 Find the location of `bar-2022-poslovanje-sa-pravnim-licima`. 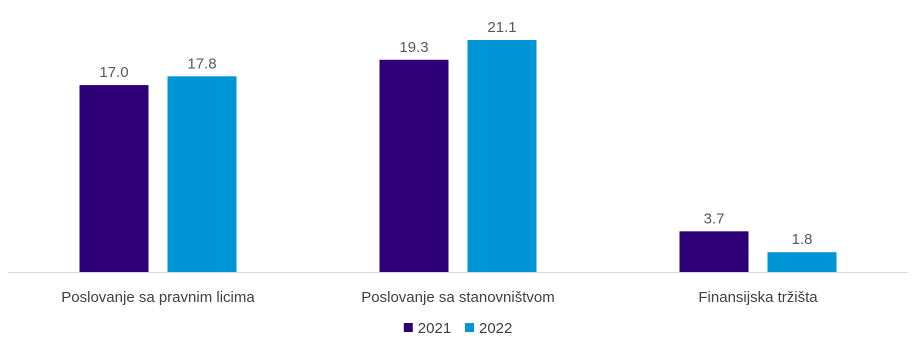

bar-2022-poslovanje-sa-pravnim-licima is located at coordinates (202, 174).